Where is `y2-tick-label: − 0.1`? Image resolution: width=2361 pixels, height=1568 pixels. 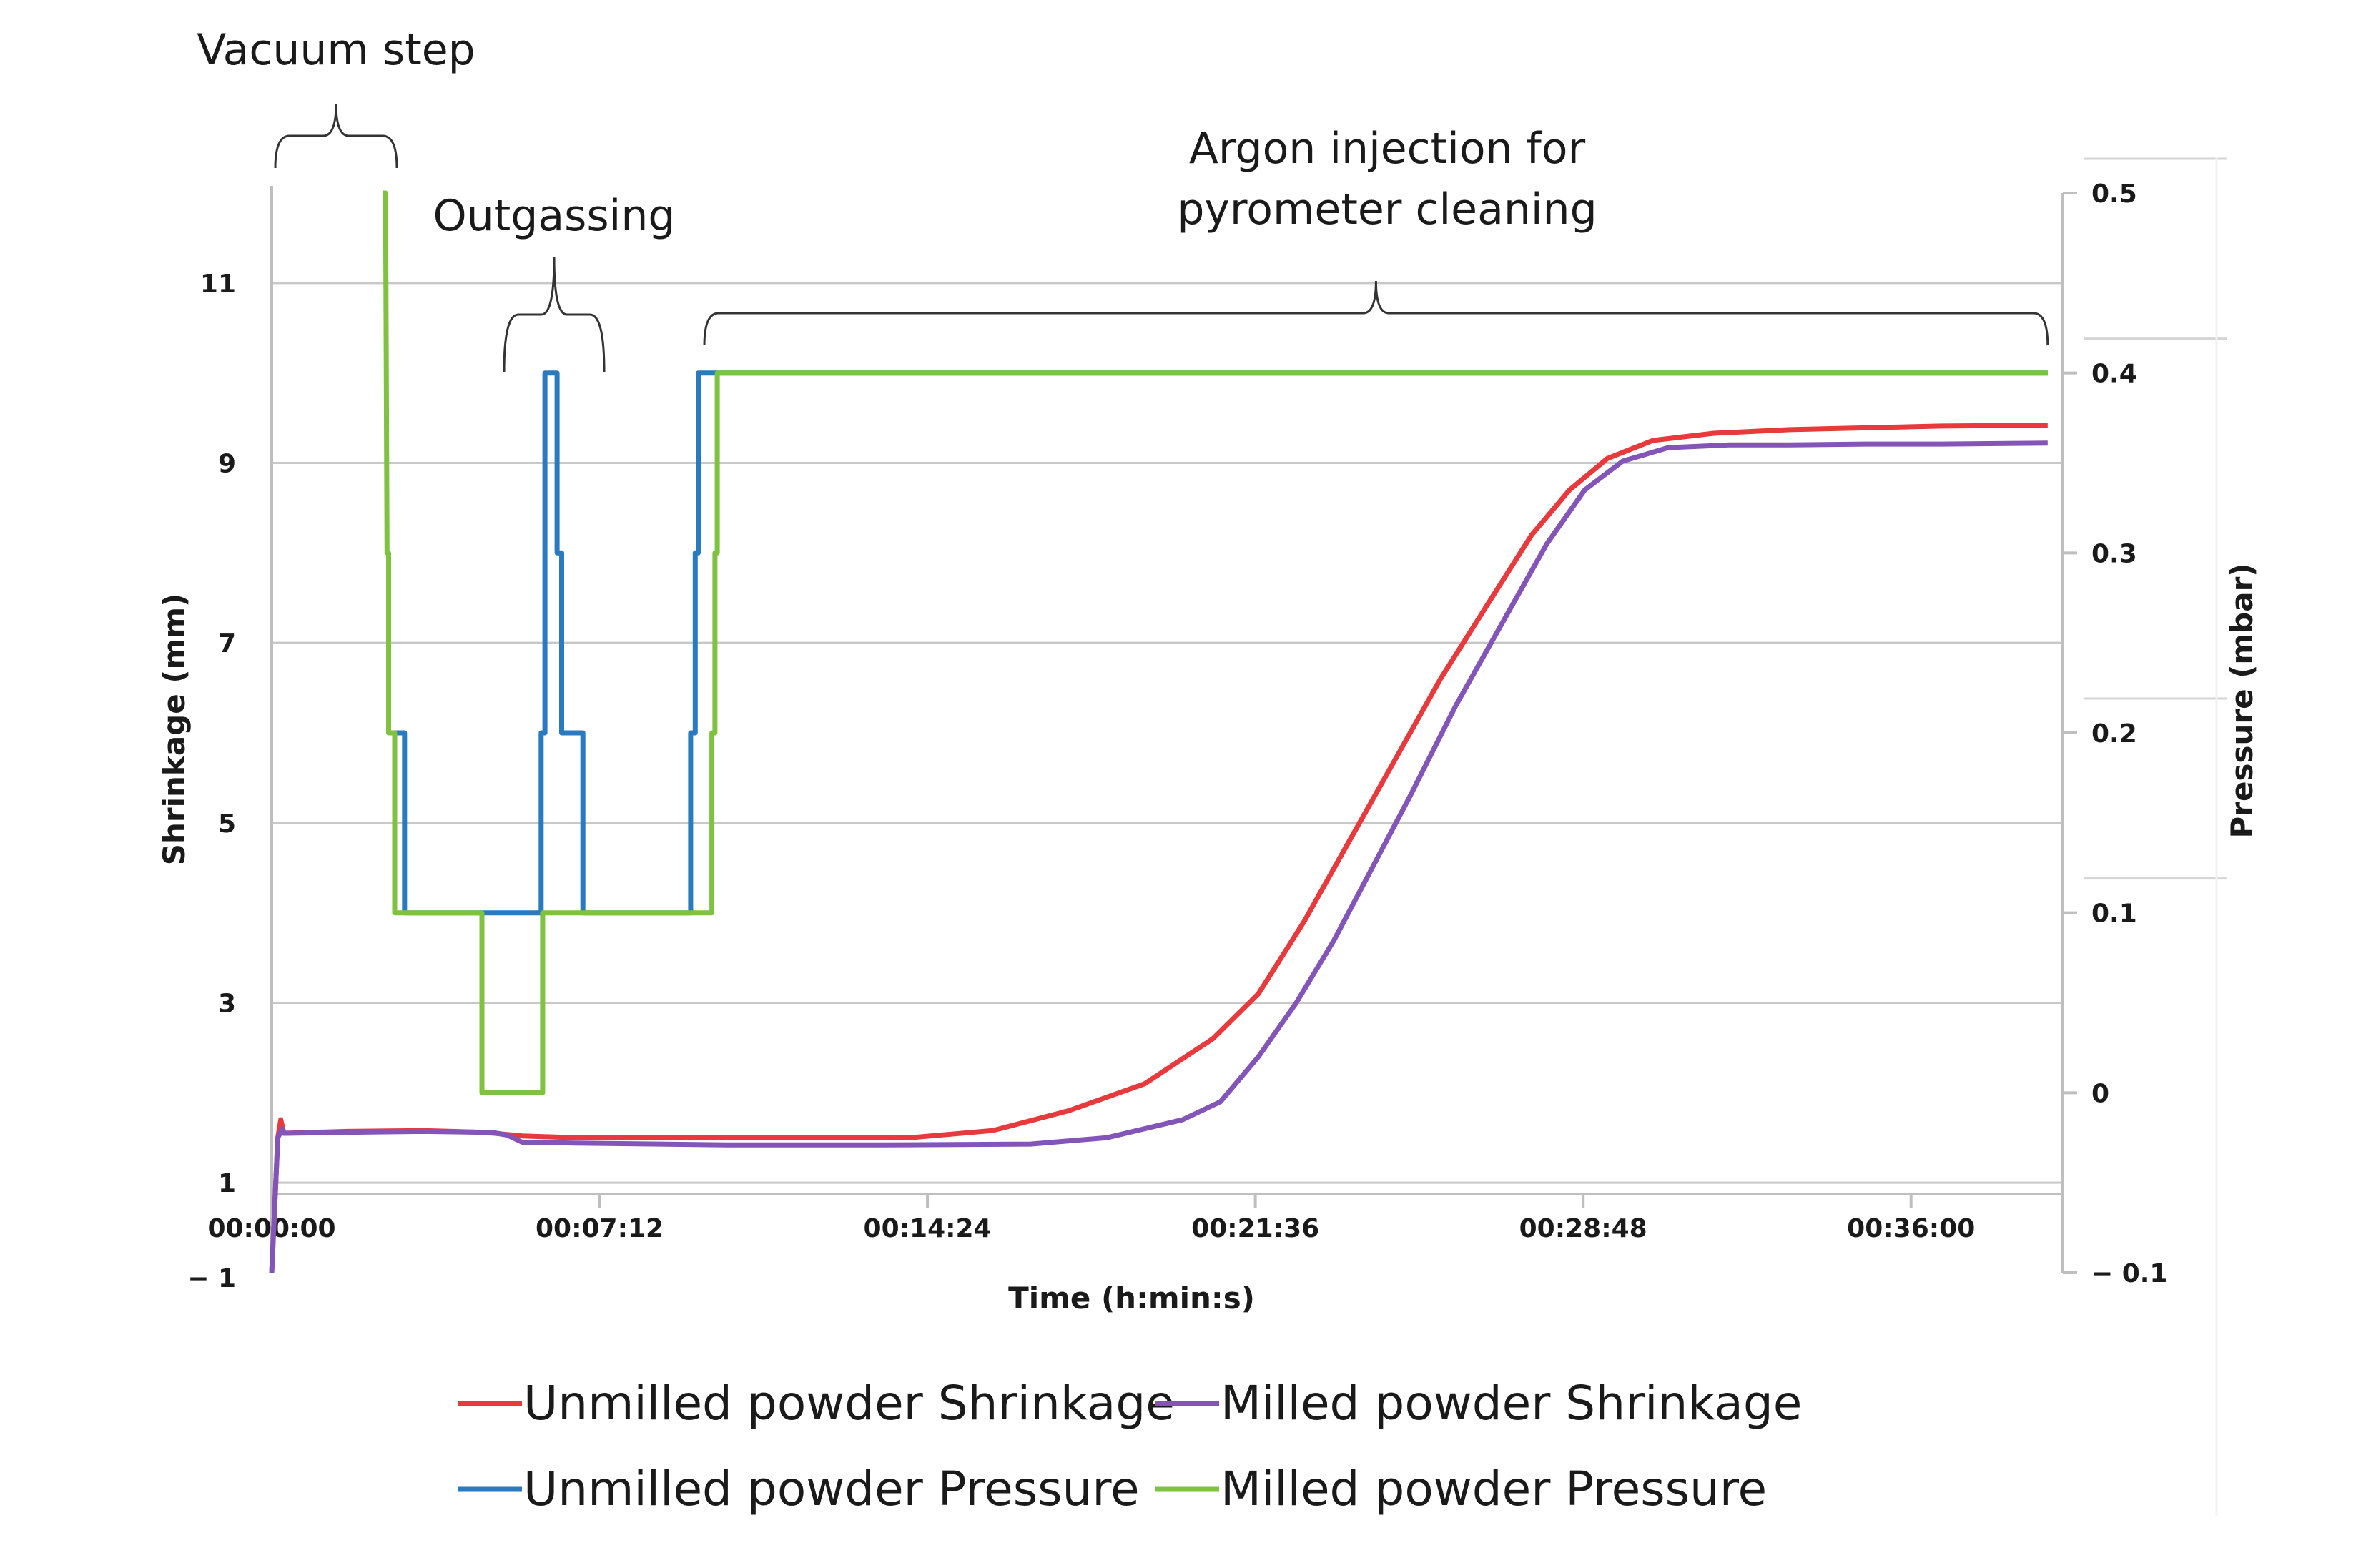 y2-tick-label: − 0.1 is located at coordinates (2129, 1273).